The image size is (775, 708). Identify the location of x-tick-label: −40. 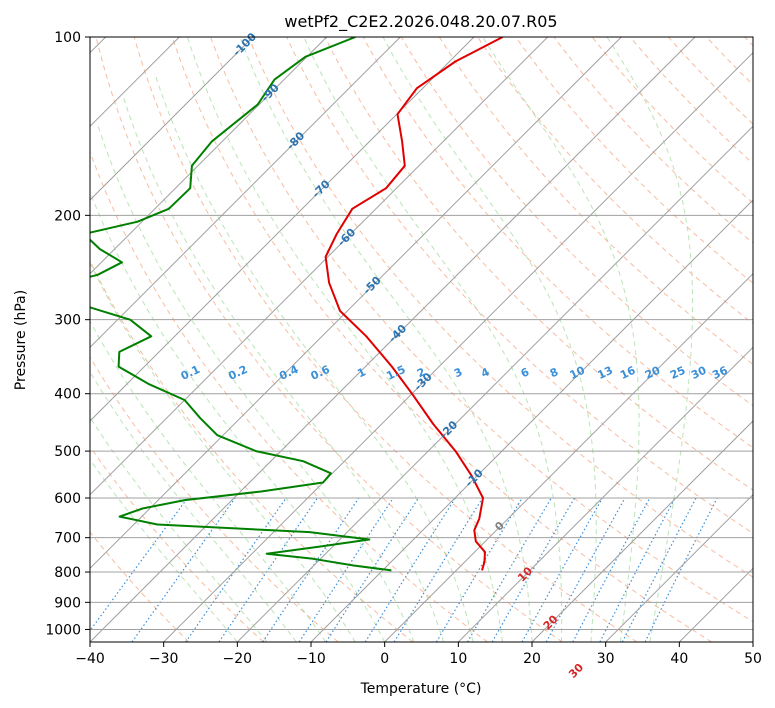
(90, 659).